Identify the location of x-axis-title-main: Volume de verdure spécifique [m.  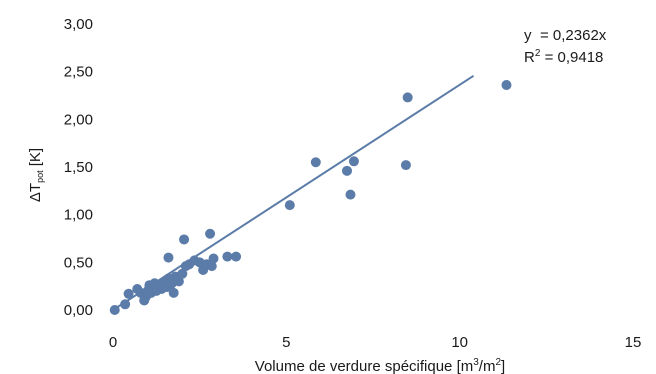
(364, 366).